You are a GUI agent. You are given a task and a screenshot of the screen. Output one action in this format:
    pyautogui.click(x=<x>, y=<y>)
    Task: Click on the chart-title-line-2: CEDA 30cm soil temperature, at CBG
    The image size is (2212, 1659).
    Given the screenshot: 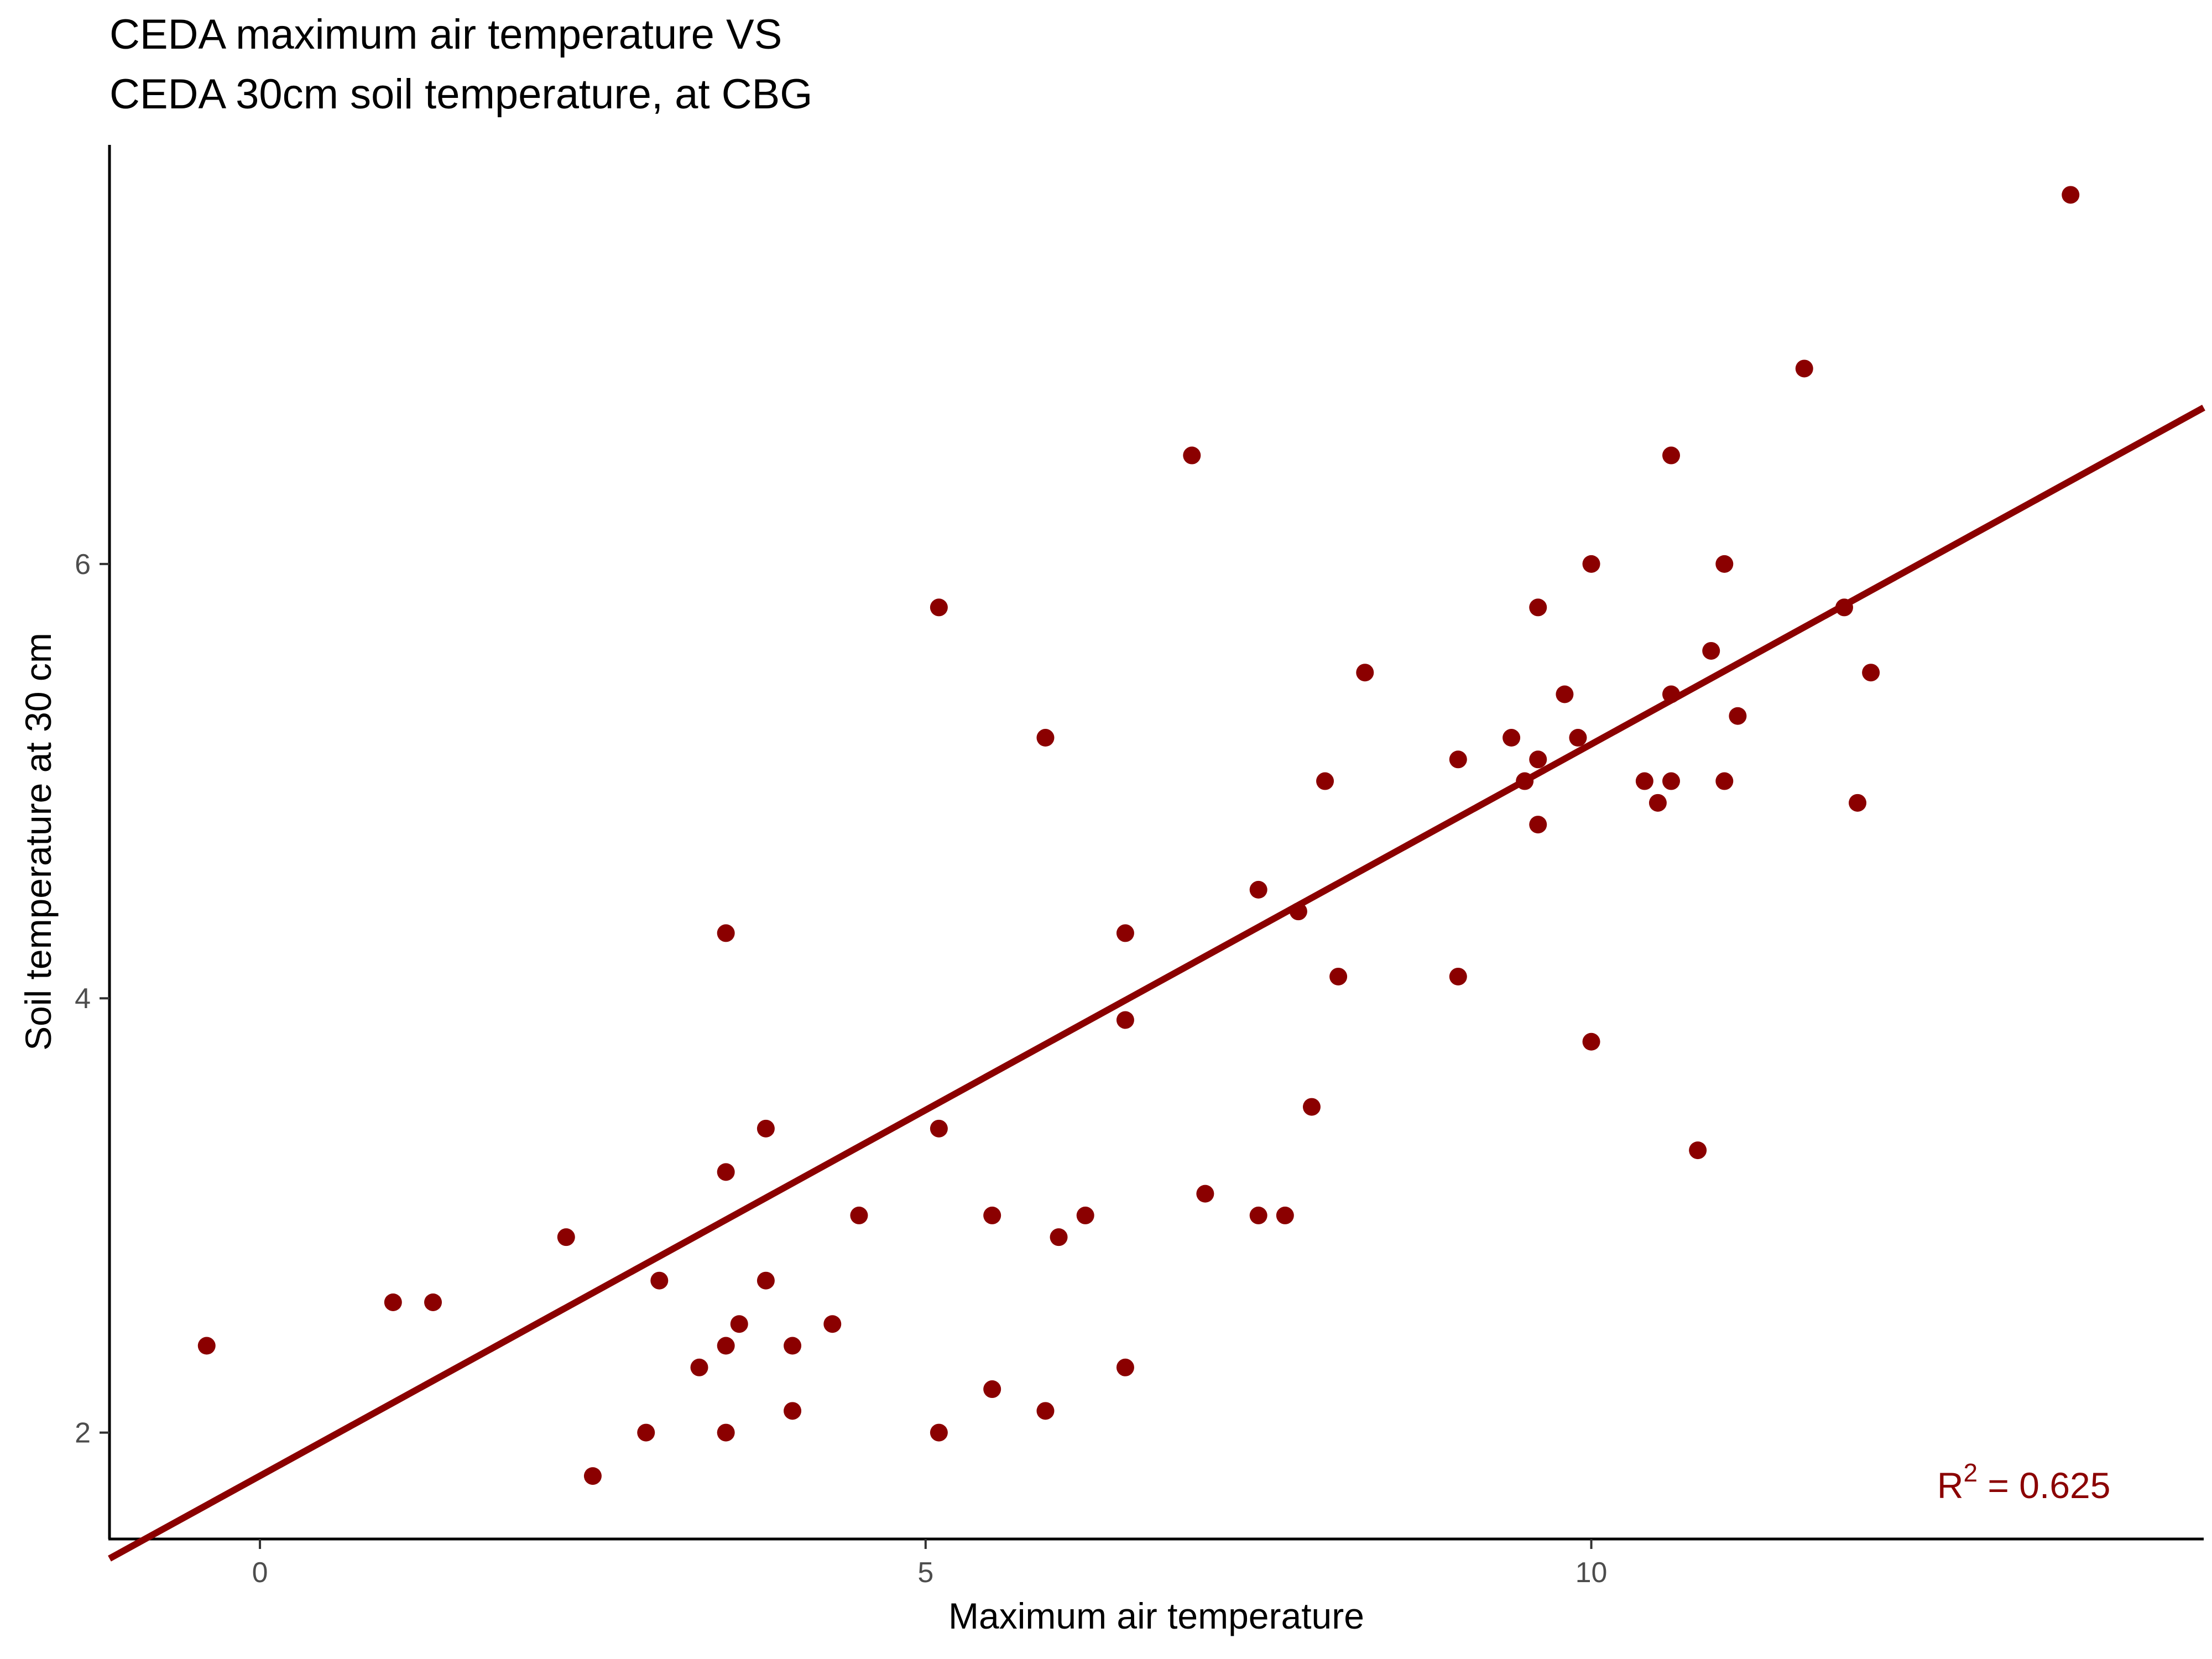 What is the action you would take?
    pyautogui.click(x=461, y=95)
    